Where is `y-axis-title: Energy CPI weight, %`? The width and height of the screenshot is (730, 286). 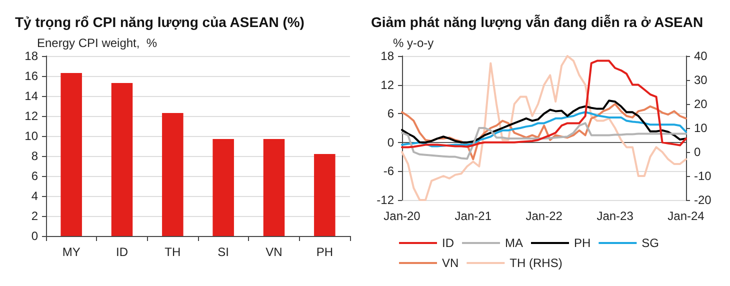 y-axis-title: Energy CPI weight, % is located at coordinates (97, 43).